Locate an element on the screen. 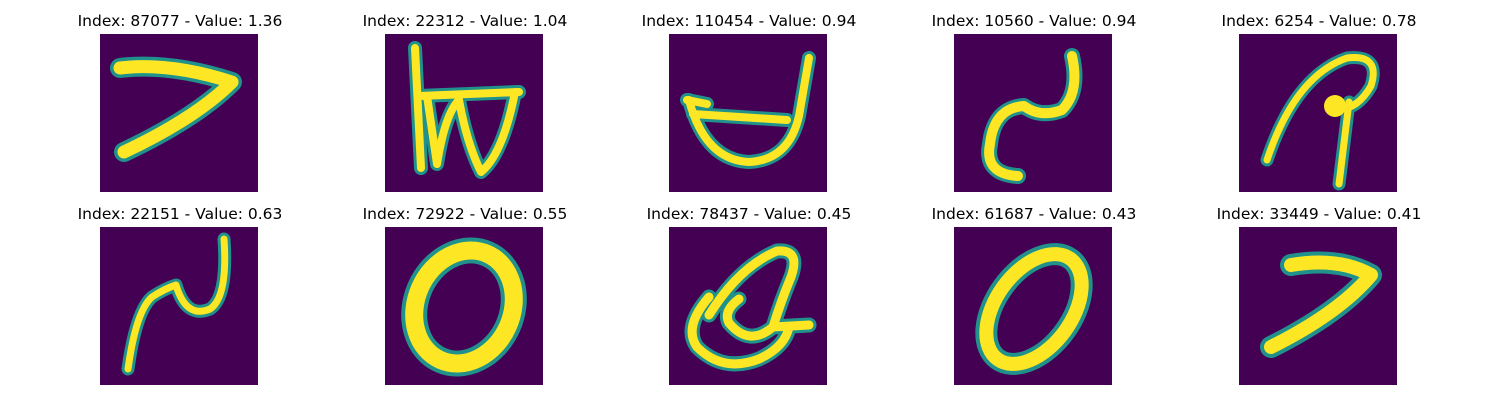  panel-title: Index: 22151 - Value: 0.63 is located at coordinates (180, 214).